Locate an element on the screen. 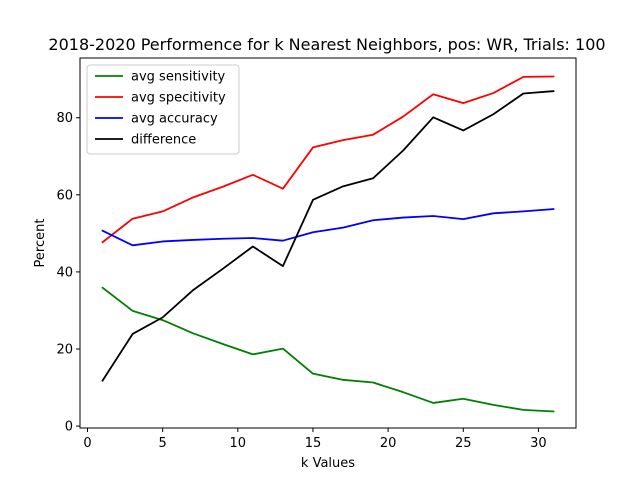 This screenshot has width=640, height=480. x-tick-label: 10 is located at coordinates (238, 443).